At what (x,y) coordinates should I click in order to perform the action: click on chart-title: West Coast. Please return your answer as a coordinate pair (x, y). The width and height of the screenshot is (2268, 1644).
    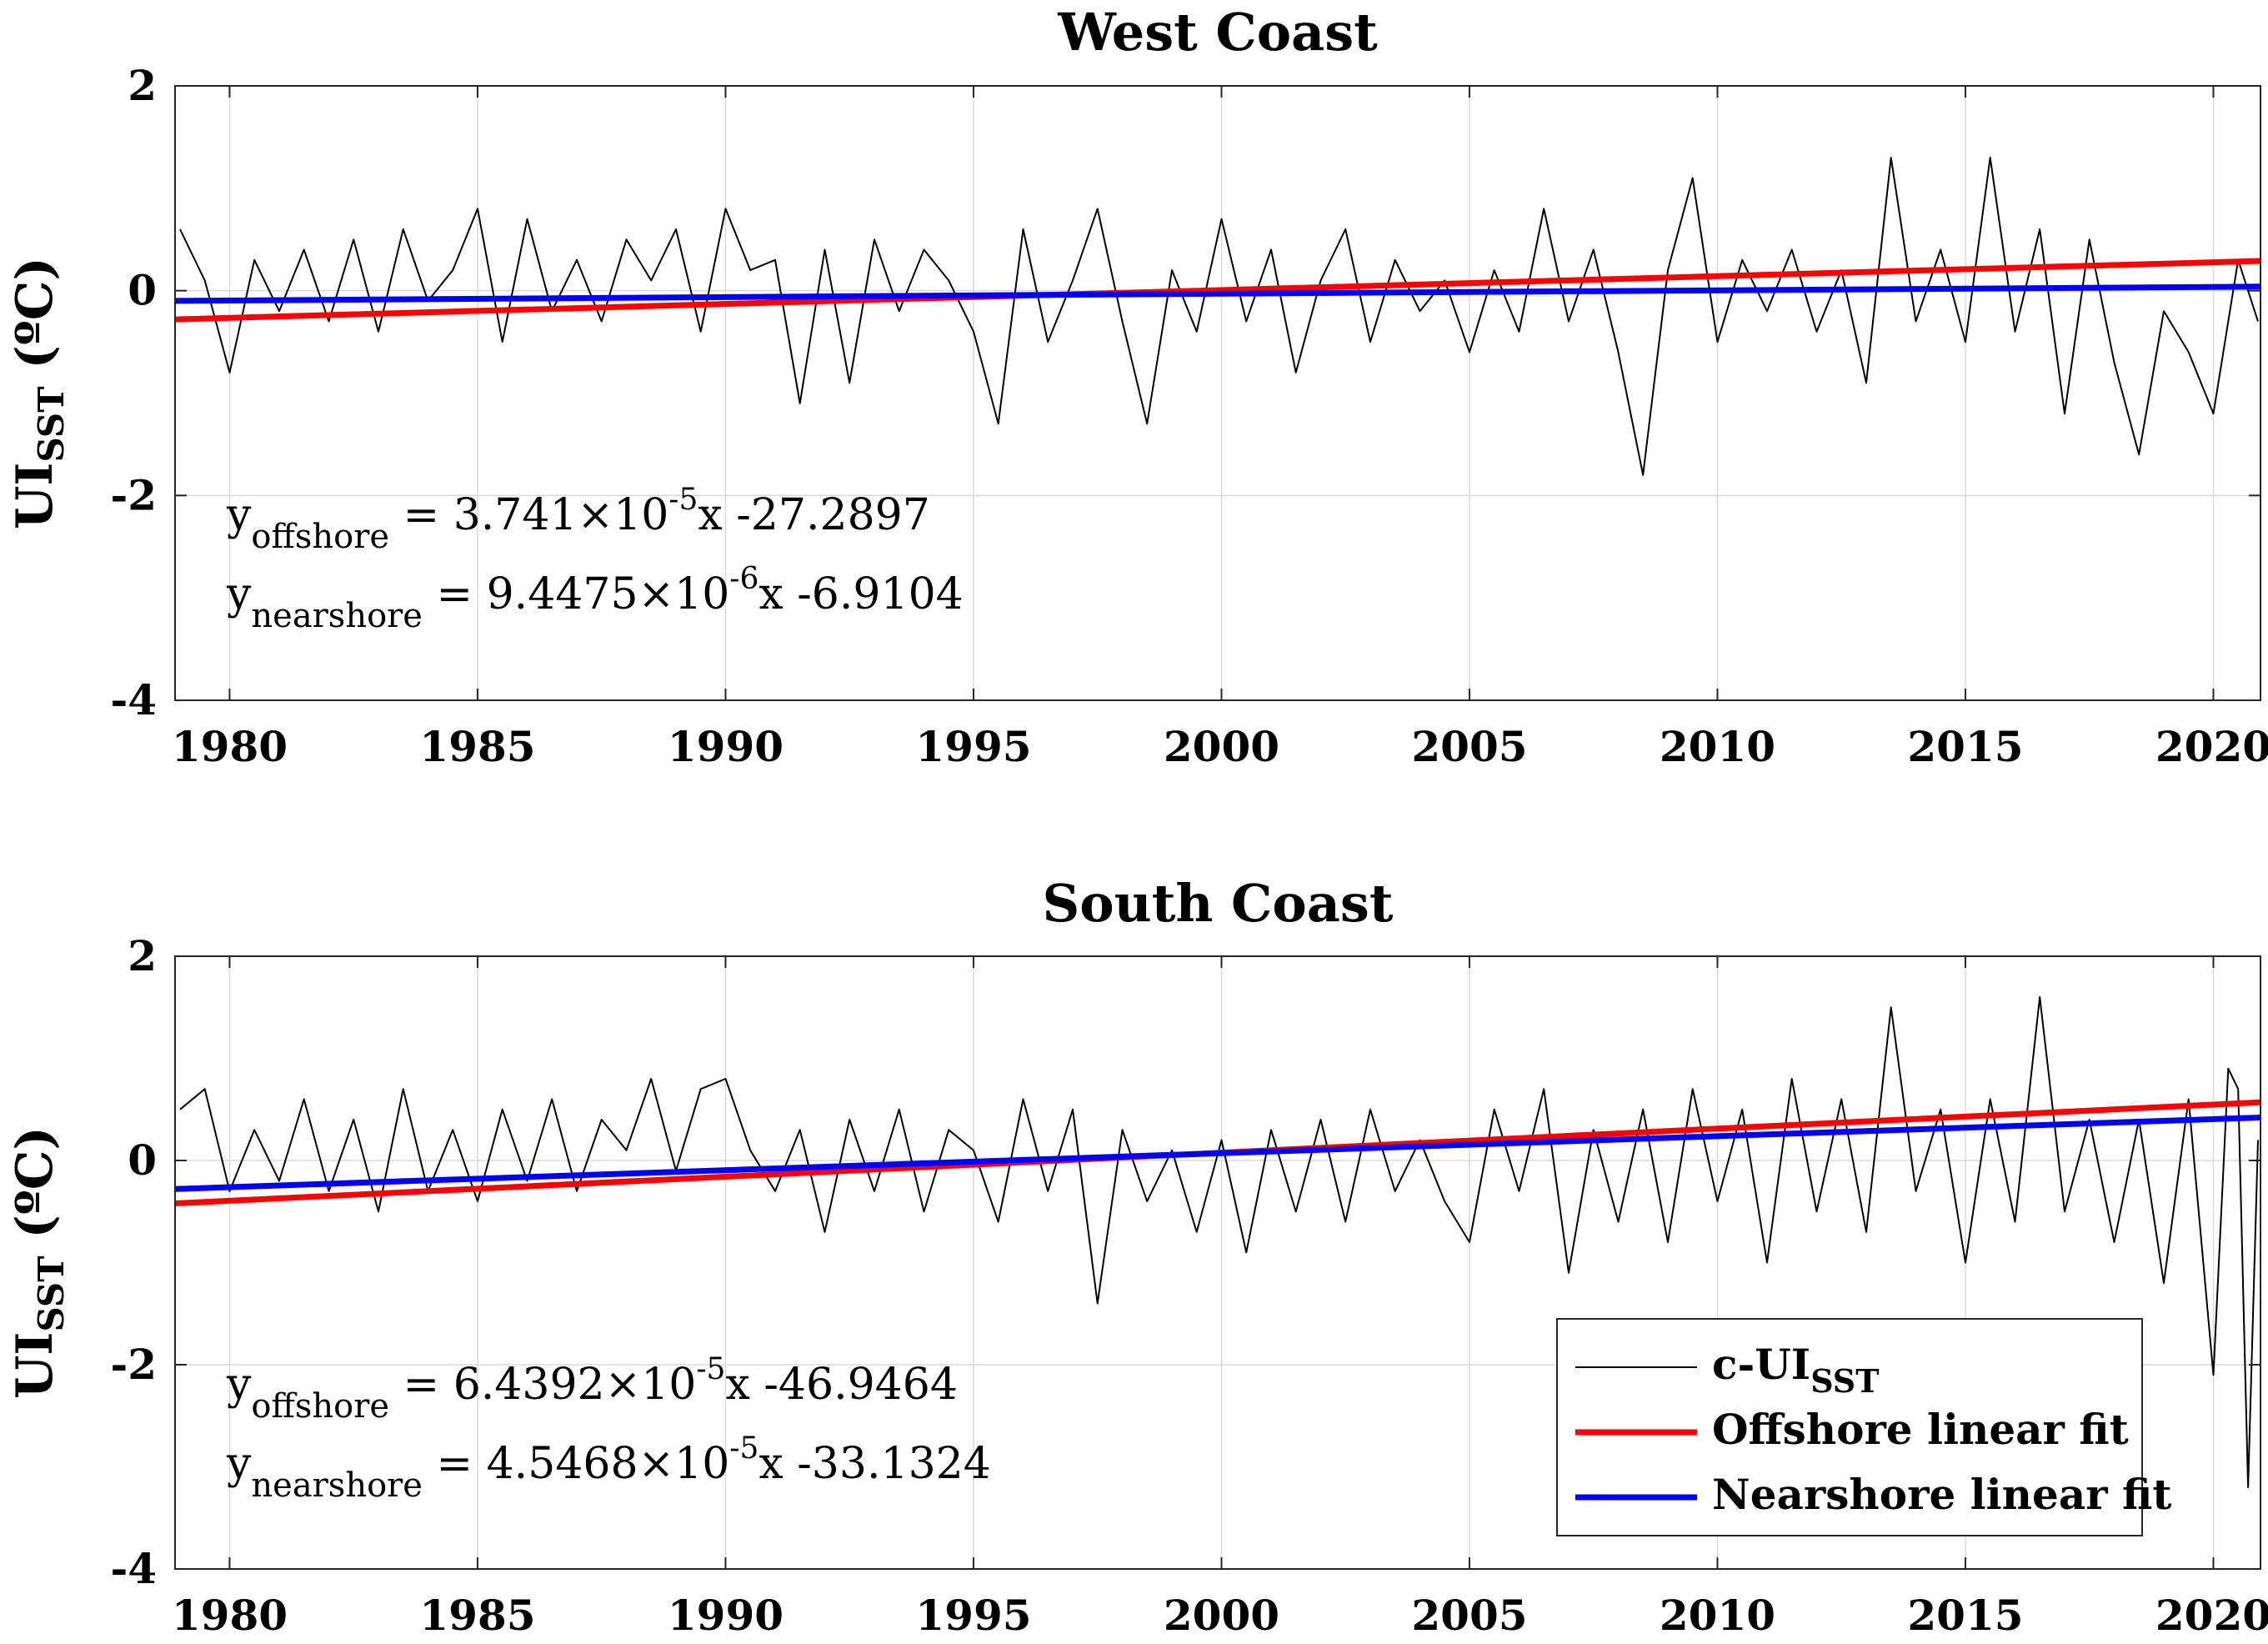
    Looking at the image, I should click on (1218, 32).